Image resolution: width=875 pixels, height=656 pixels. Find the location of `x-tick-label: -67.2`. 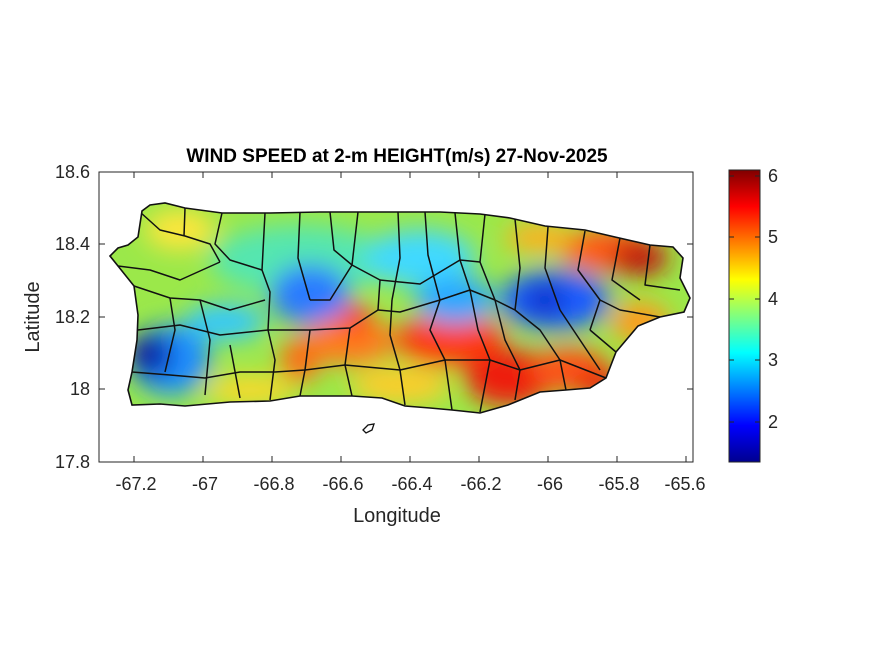

x-tick-label: -67.2 is located at coordinates (135, 484).